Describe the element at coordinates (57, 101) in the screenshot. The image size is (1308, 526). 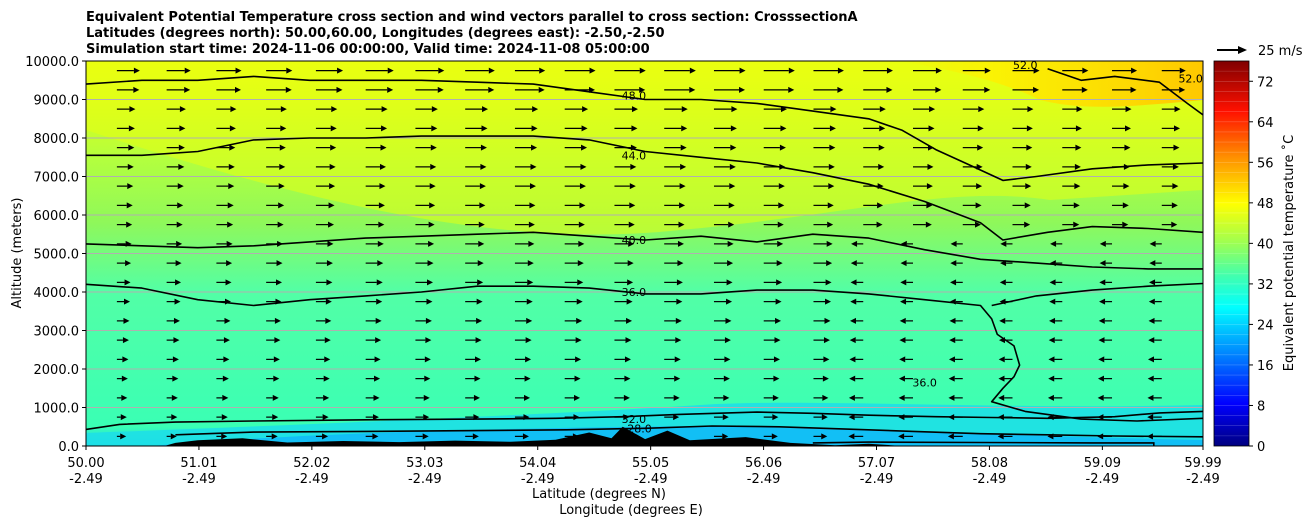
I see `y-tick-label: 9000.0` at that location.